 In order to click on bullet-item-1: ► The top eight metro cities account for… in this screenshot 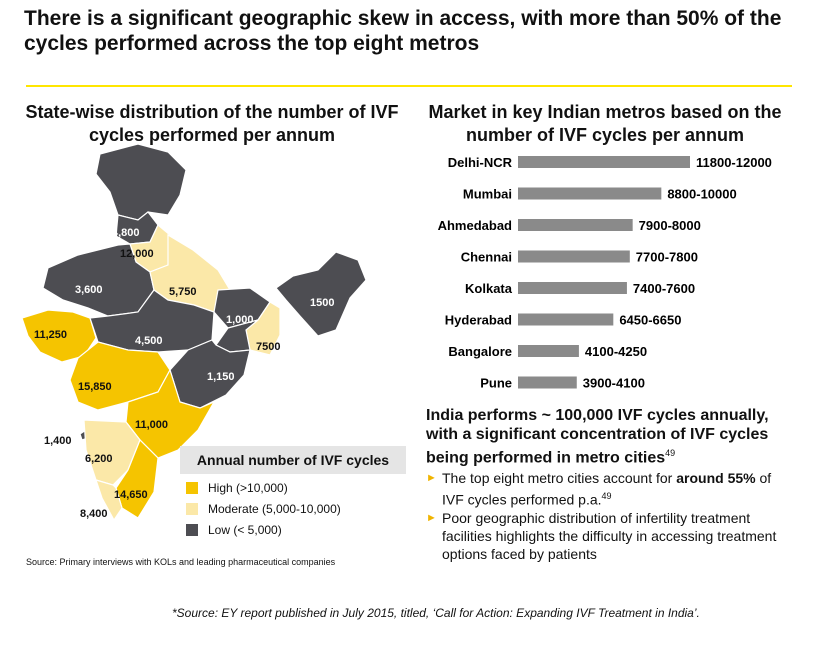, I will do `click(611, 489)`.